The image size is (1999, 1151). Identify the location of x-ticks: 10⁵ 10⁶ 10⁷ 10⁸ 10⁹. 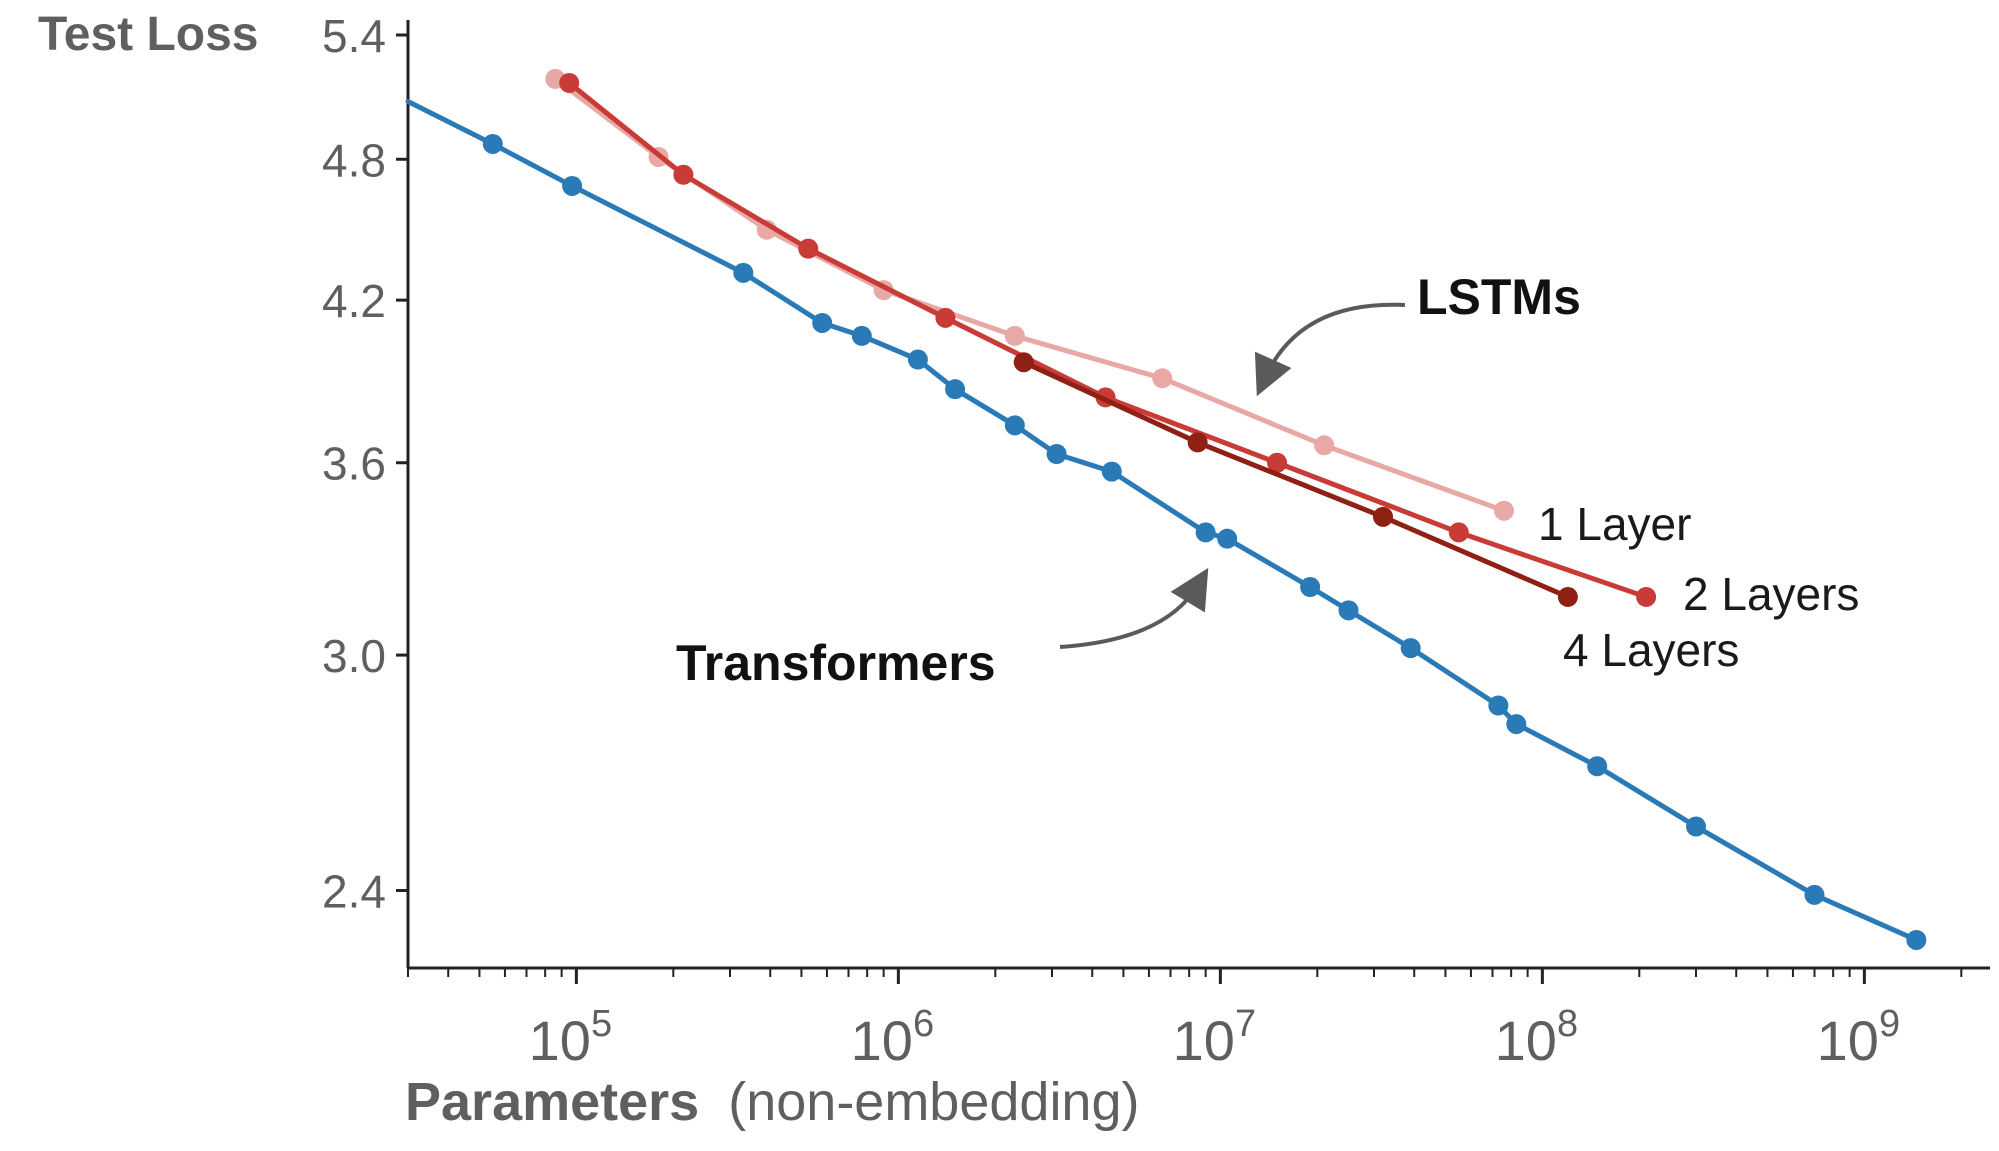
(1185, 1020).